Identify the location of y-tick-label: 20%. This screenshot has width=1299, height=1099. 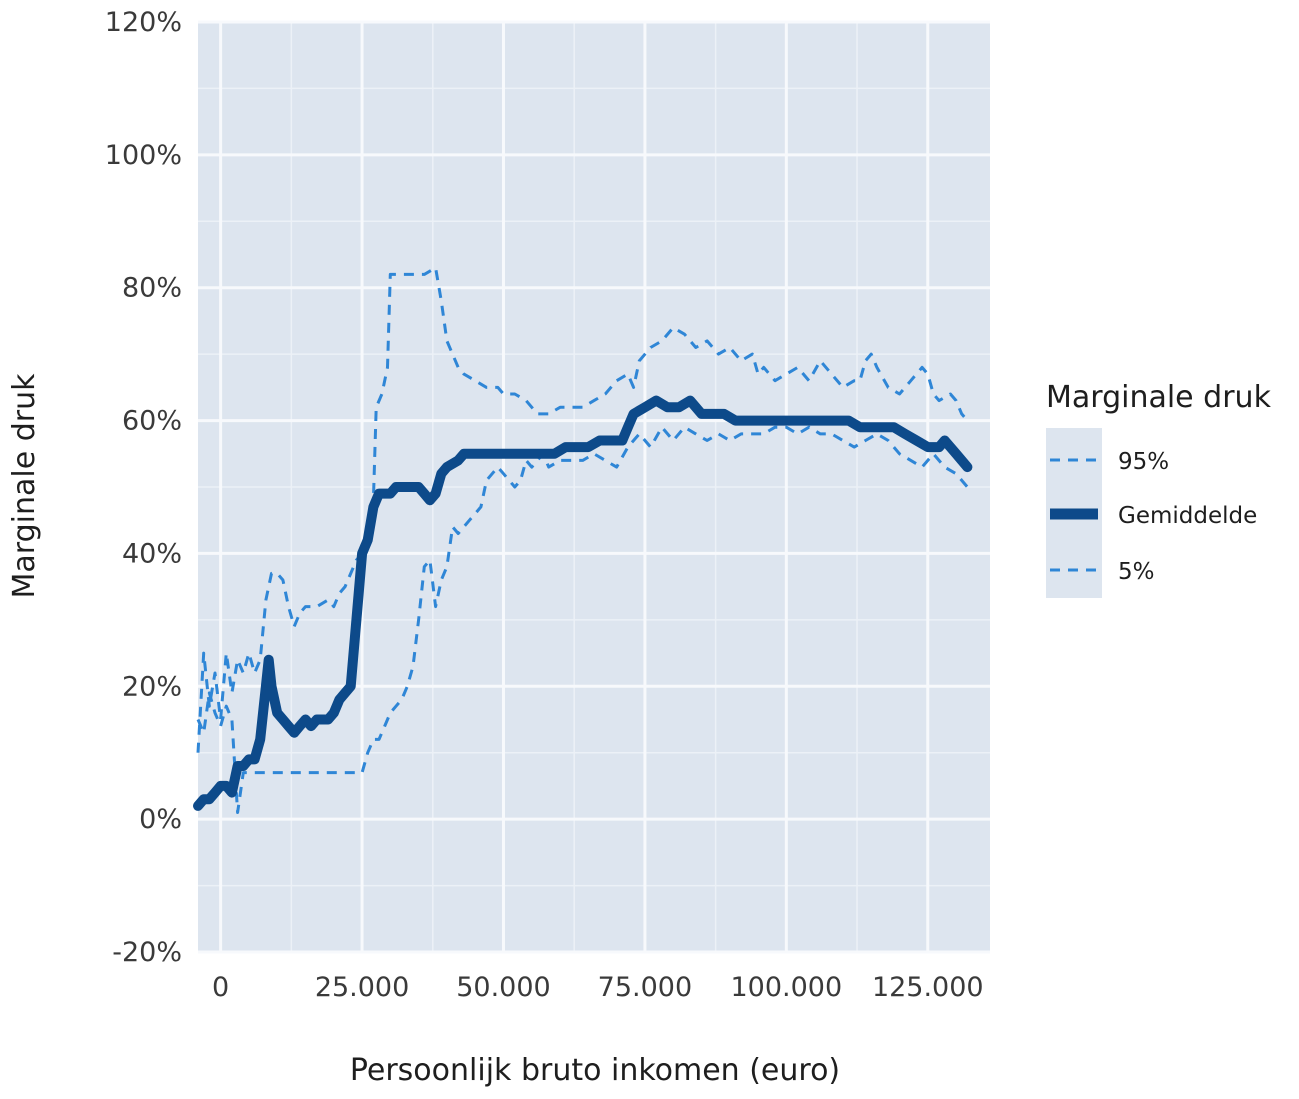
(152, 686).